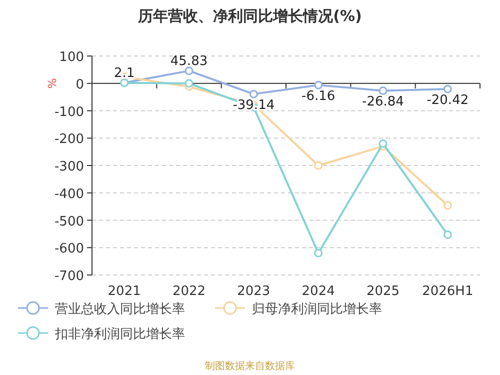  I want to click on y-tick-label: -600, so click(69, 249).